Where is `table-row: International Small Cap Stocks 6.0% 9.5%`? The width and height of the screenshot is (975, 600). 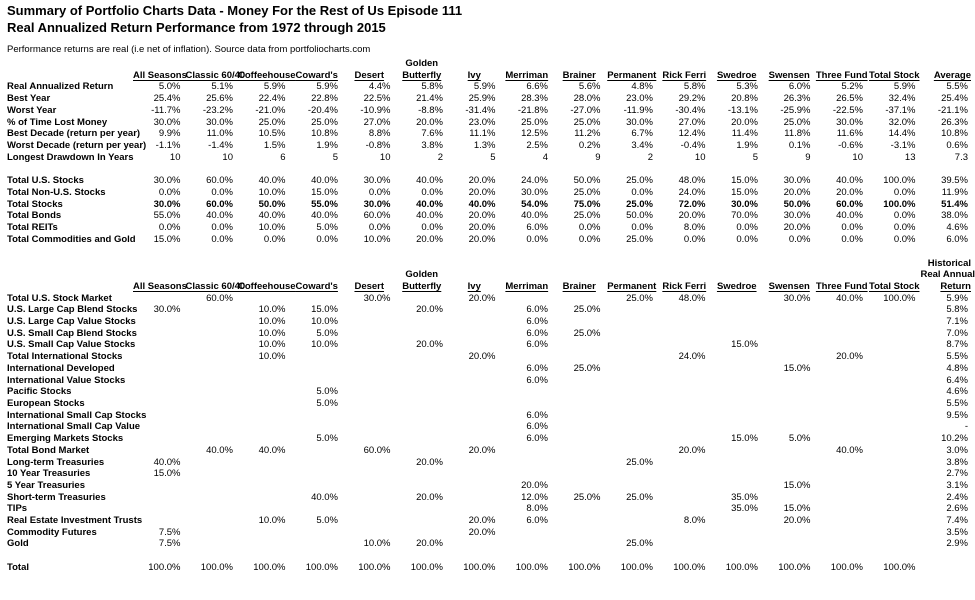
table-row: International Small Cap Stocks 6.0% 9.5% is located at coordinates (490, 416).